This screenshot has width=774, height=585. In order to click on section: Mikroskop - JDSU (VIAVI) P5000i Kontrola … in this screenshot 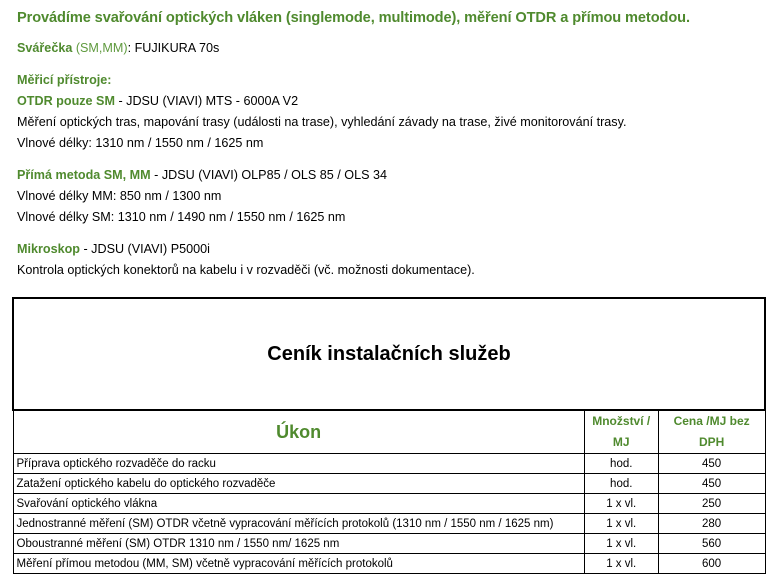, I will do `click(321, 260)`.